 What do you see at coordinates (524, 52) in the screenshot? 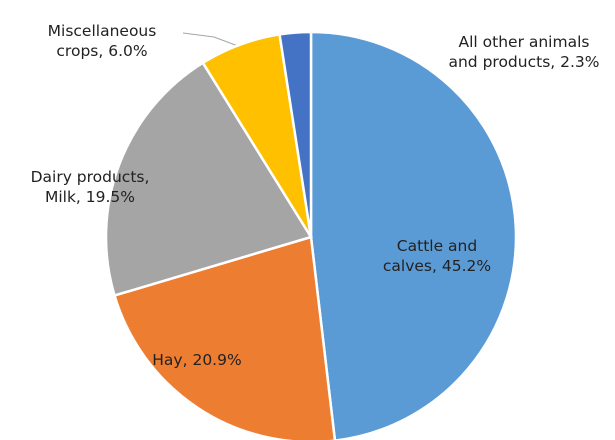
I see `data-label: All other animals and products, 2.3%` at bounding box center [524, 52].